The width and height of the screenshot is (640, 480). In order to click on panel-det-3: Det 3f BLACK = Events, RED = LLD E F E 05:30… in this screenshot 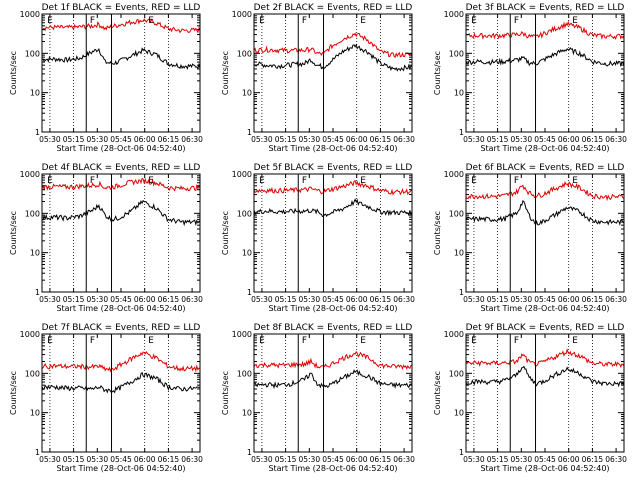, I will do `click(530, 78)`.